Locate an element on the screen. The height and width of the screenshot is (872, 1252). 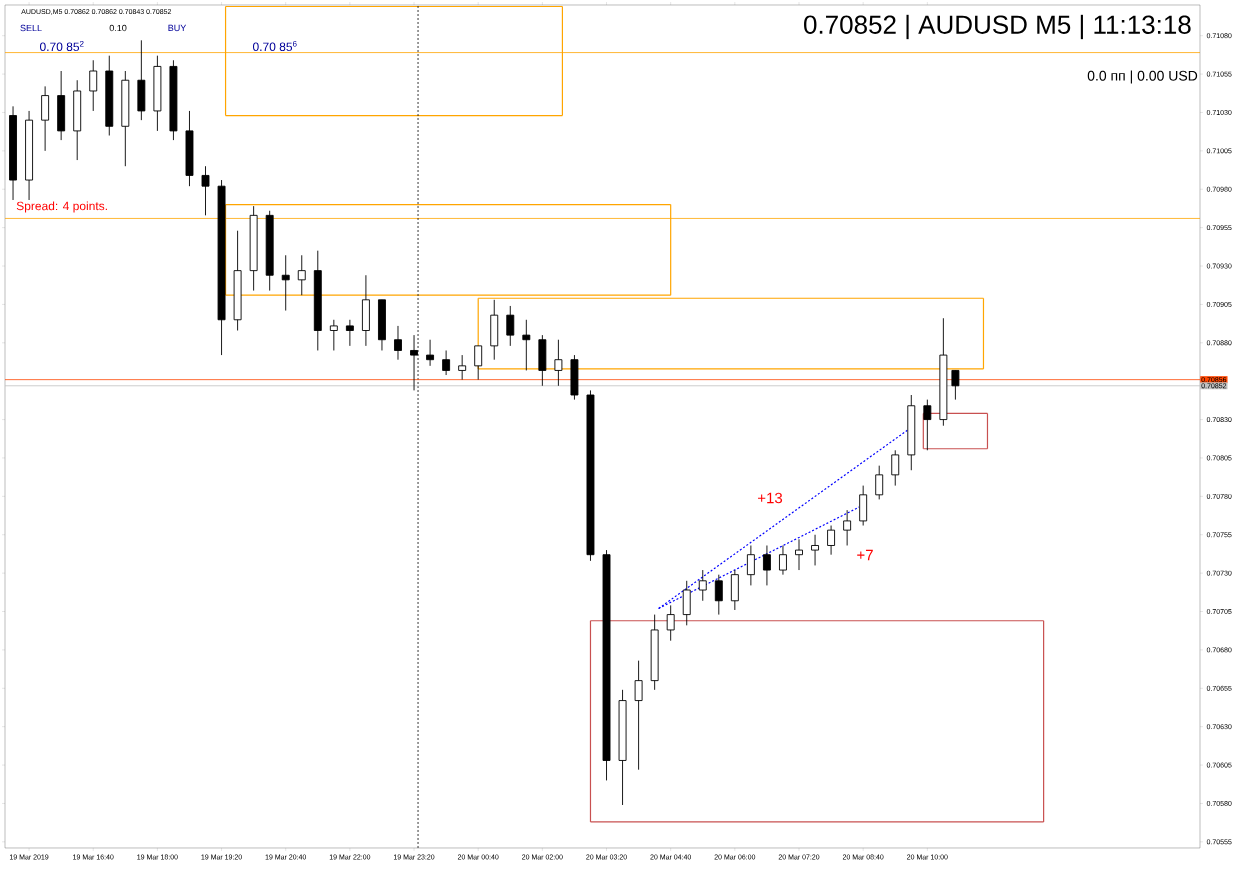
annotation: 0.70 85$^{6}$ is located at coordinates (274, 46).